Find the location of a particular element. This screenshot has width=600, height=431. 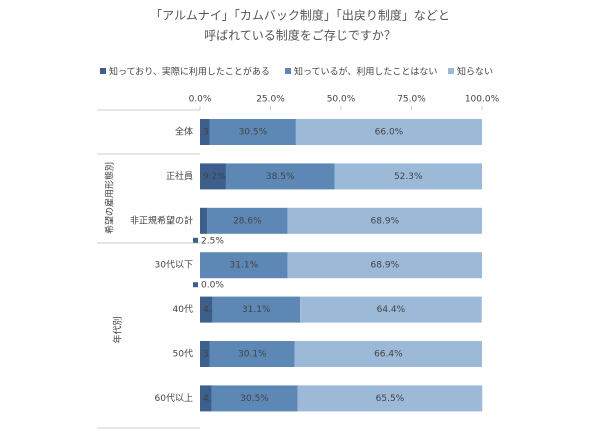

value-label: 65.5% is located at coordinates (390, 399).